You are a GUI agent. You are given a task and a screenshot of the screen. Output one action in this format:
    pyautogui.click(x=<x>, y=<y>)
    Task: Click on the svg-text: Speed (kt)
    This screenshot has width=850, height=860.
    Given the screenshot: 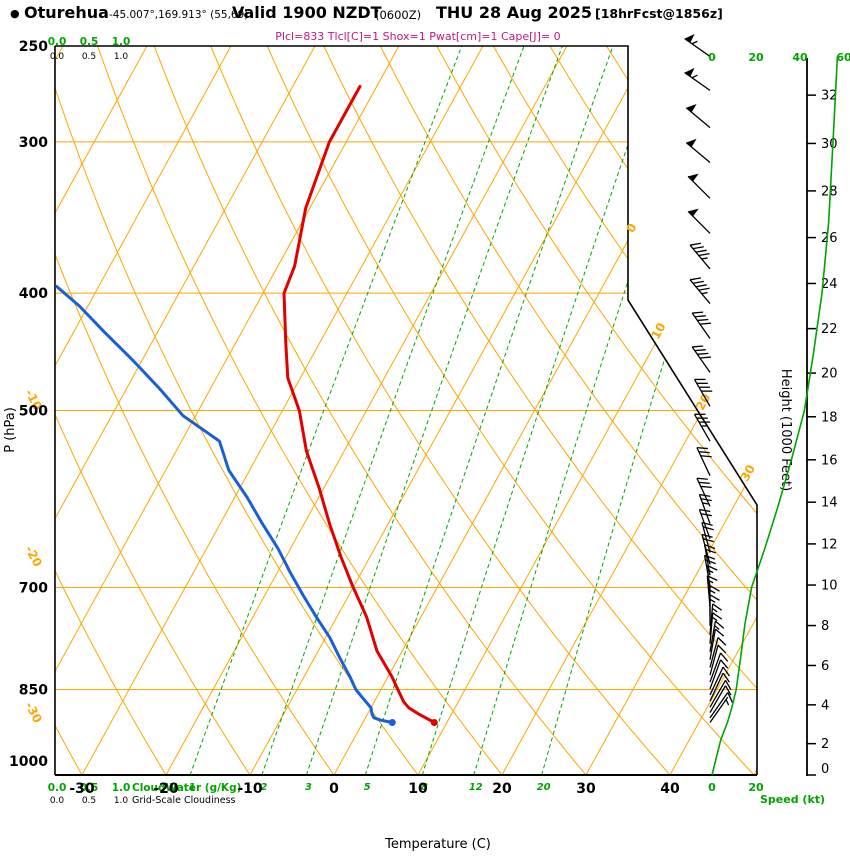 What is the action you would take?
    pyautogui.click(x=792, y=799)
    